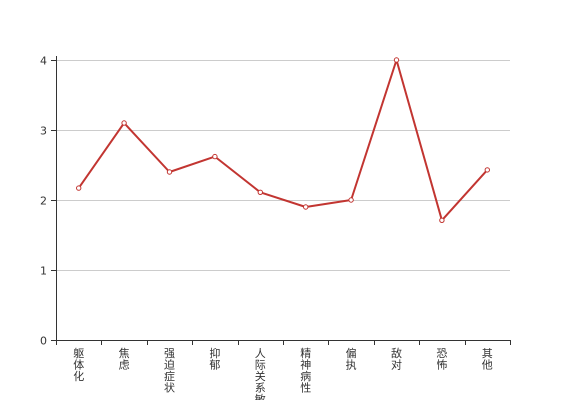  Describe the element at coordinates (48, 201) in the screenshot. I see `y-axis-ticks: 0 1 2 3 4` at that location.